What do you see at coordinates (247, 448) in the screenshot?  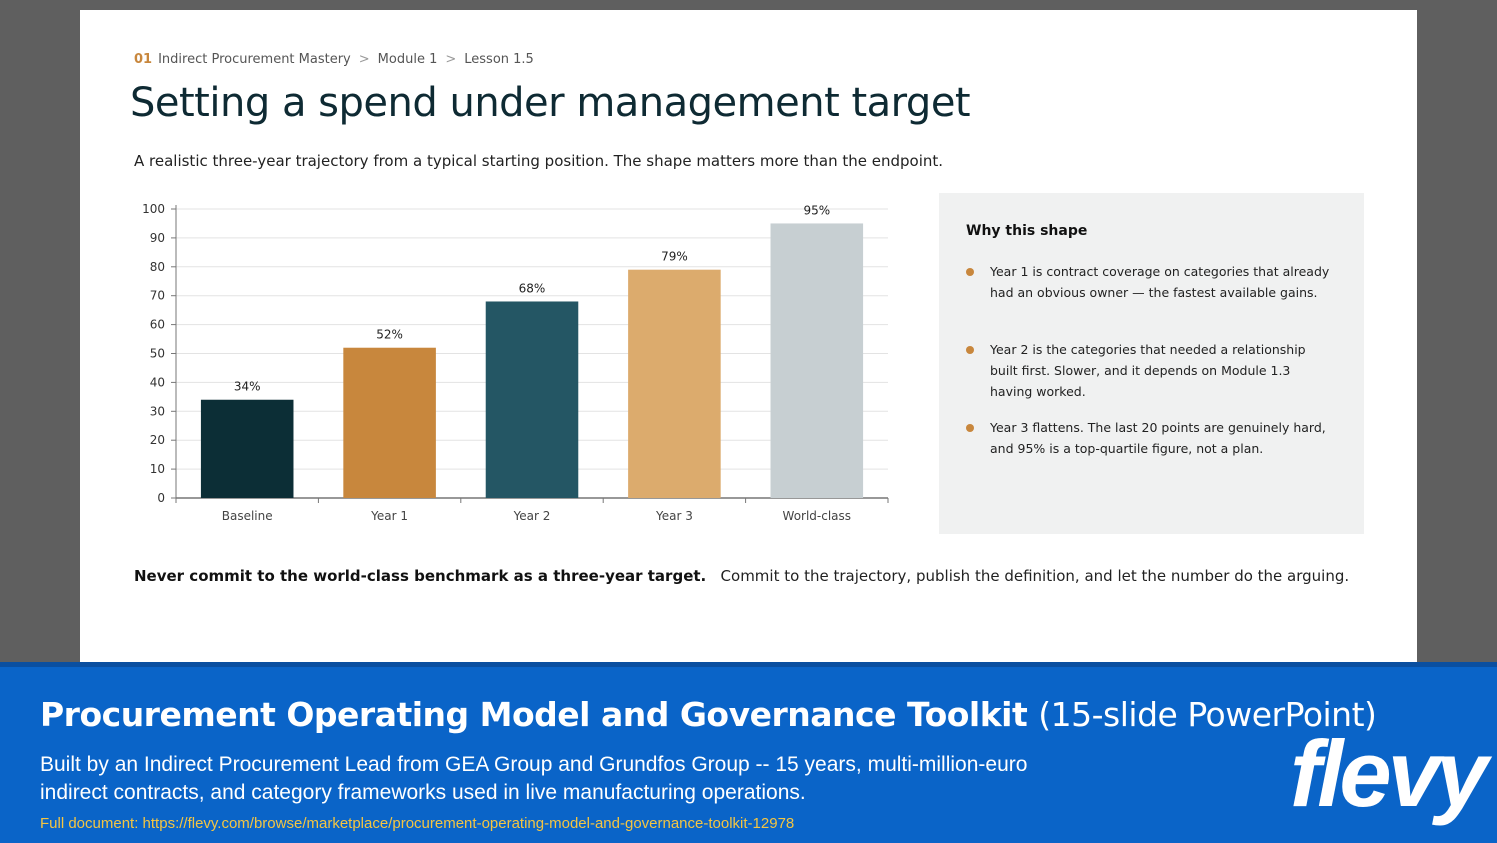 I see `bar-baseline` at bounding box center [247, 448].